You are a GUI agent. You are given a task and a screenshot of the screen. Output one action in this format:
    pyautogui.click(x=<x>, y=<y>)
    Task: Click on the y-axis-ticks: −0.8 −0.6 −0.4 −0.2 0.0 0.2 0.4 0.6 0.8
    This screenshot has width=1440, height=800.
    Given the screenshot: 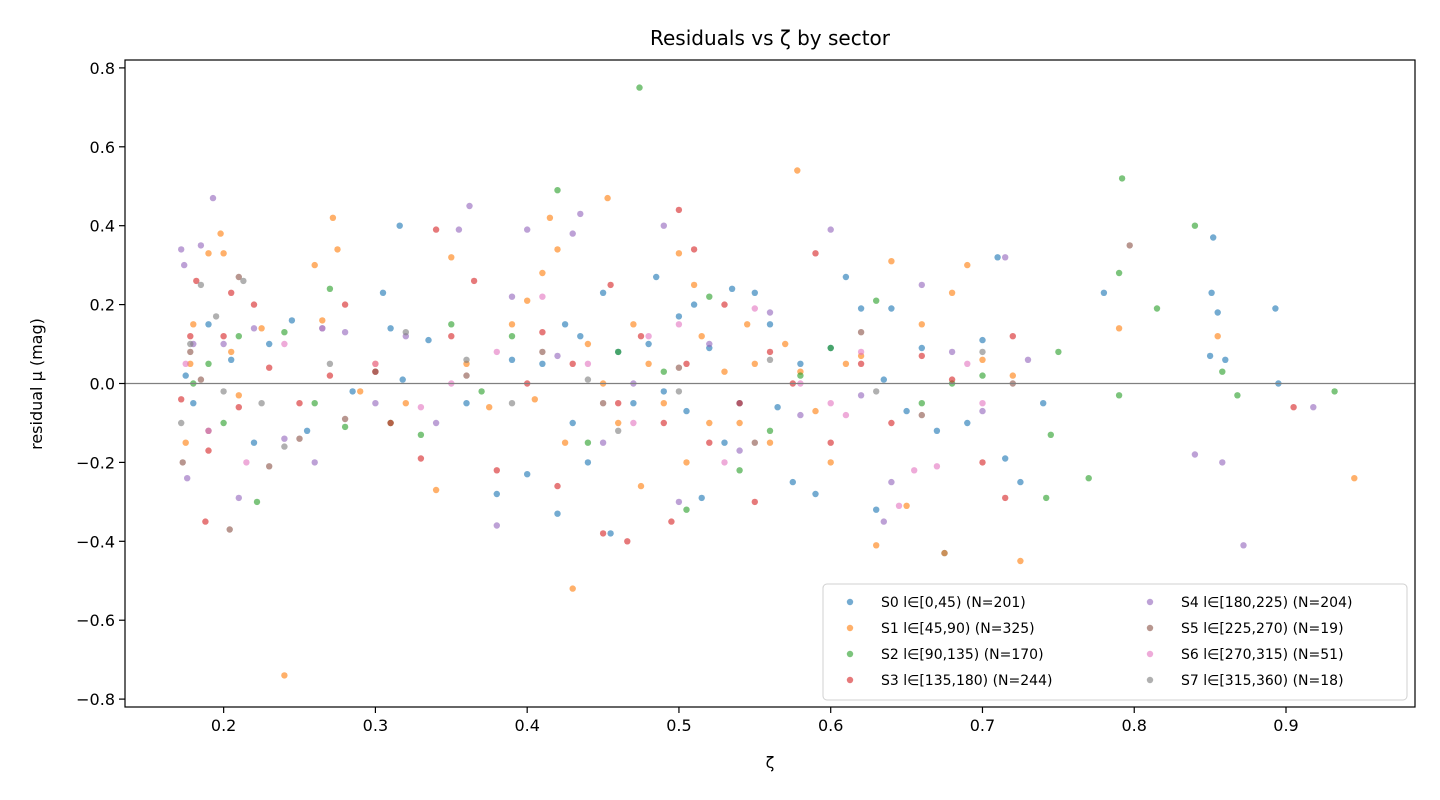 What is the action you would take?
    pyautogui.click(x=100, y=384)
    